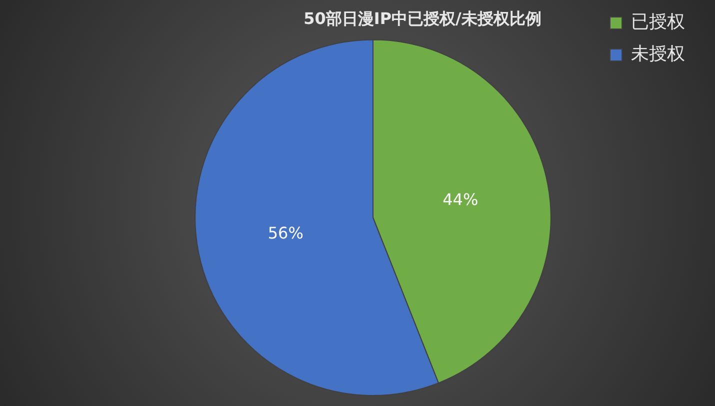 This screenshot has width=715, height=406. I want to click on data-label: 44%, so click(460, 200).